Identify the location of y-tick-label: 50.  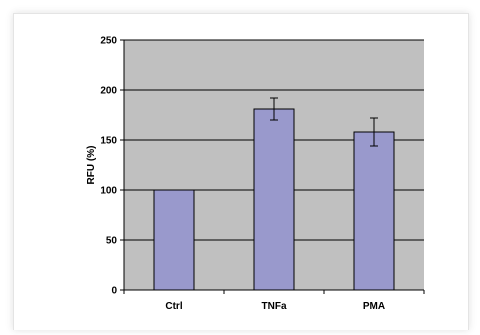
(112, 241).